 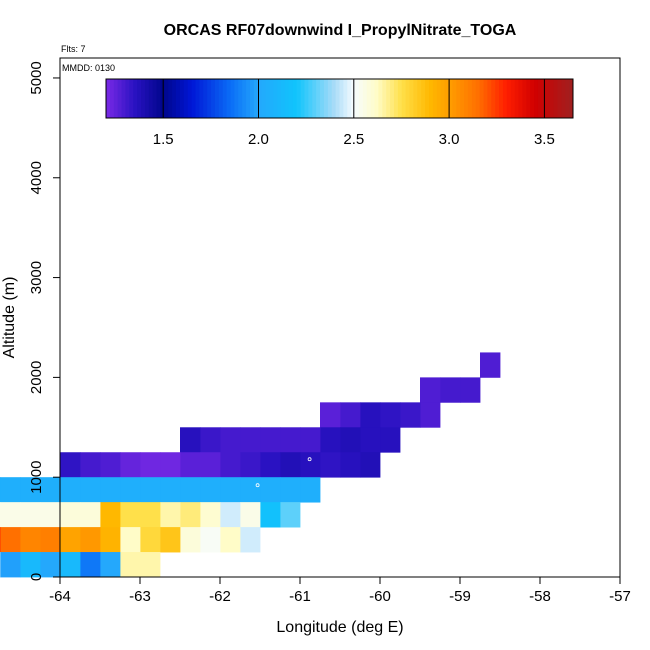 I want to click on colorbar-tick-label: 2.5, so click(x=353, y=139).